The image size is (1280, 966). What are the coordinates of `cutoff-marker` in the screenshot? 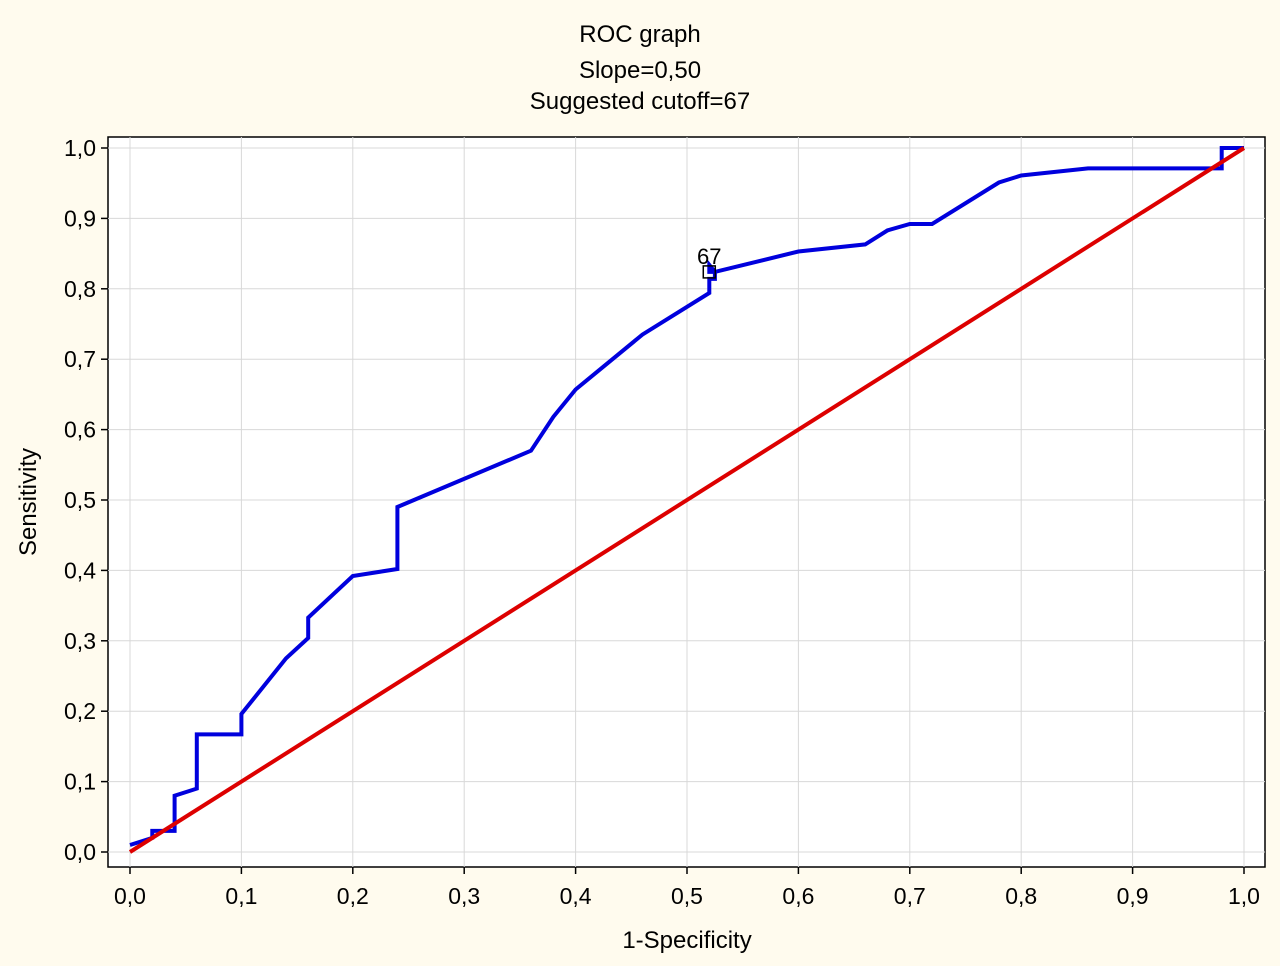 It's located at (709, 272).